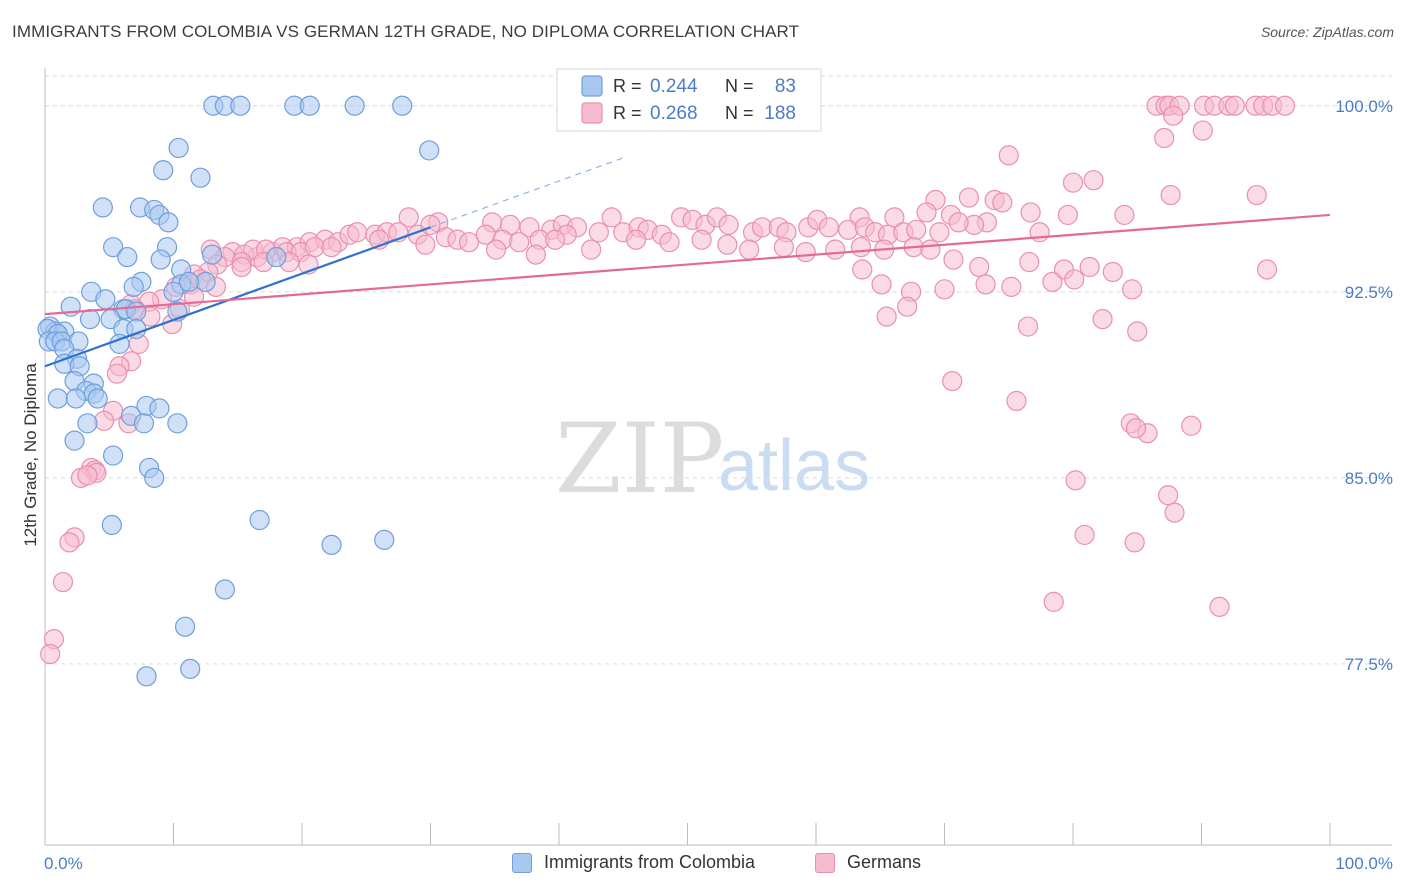 The image size is (1406, 892). I want to click on x-tick-labels: 0.0% 100.0%, so click(718, 863).